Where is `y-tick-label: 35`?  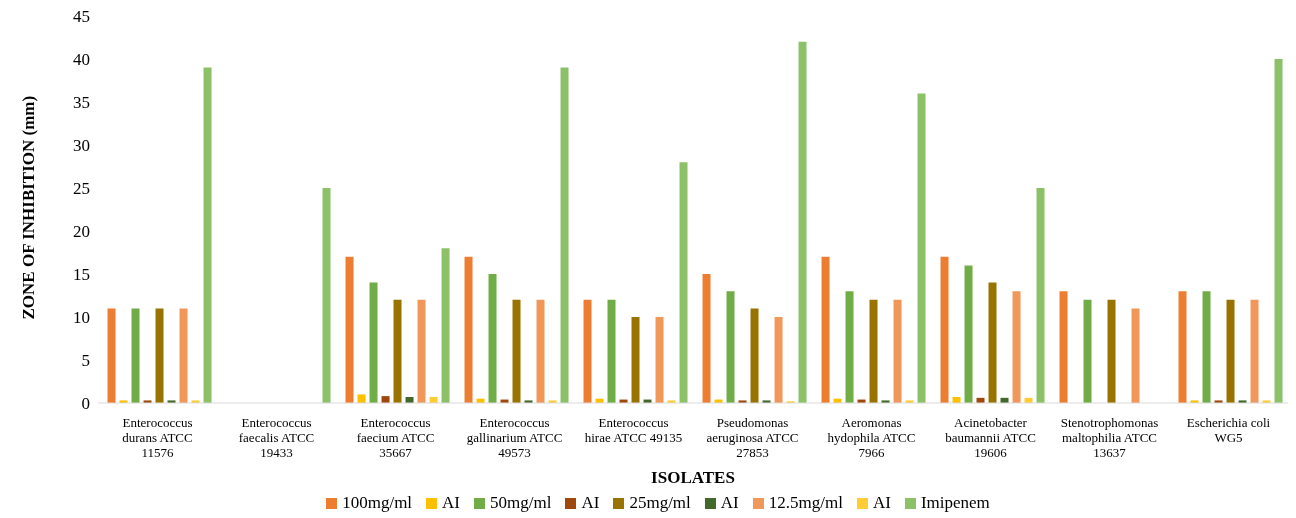 y-tick-label: 35 is located at coordinates (81, 103).